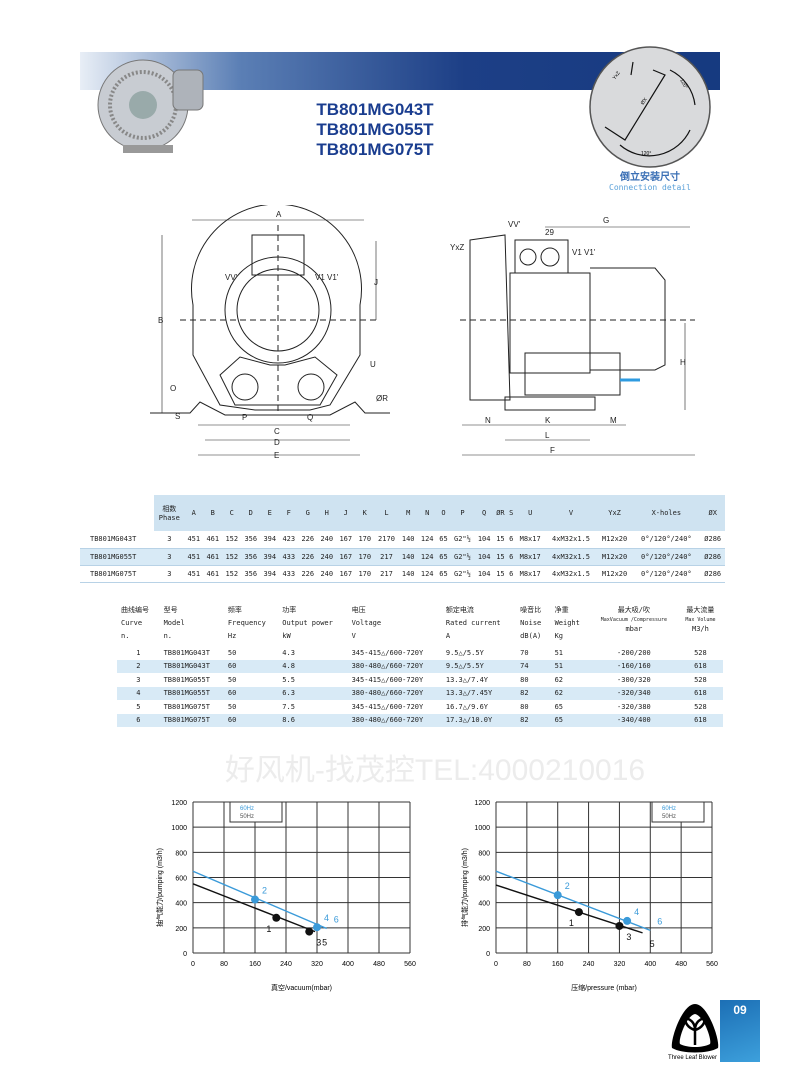  Describe the element at coordinates (353, 636) in the screenshot. I see `header-unit: V` at that location.